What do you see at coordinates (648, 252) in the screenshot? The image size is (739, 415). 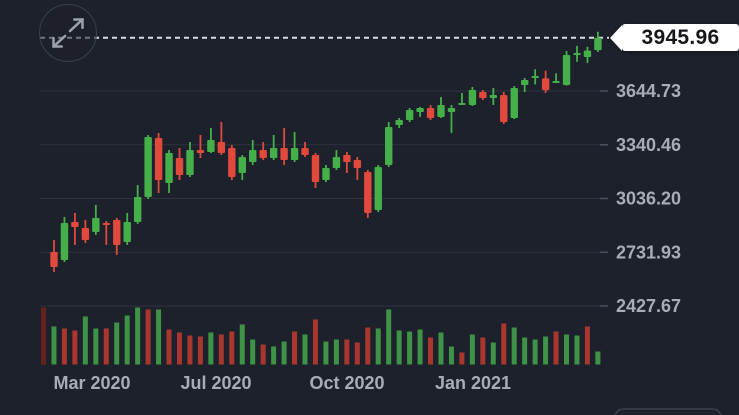 I see `y-axis-label: 2731.93` at bounding box center [648, 252].